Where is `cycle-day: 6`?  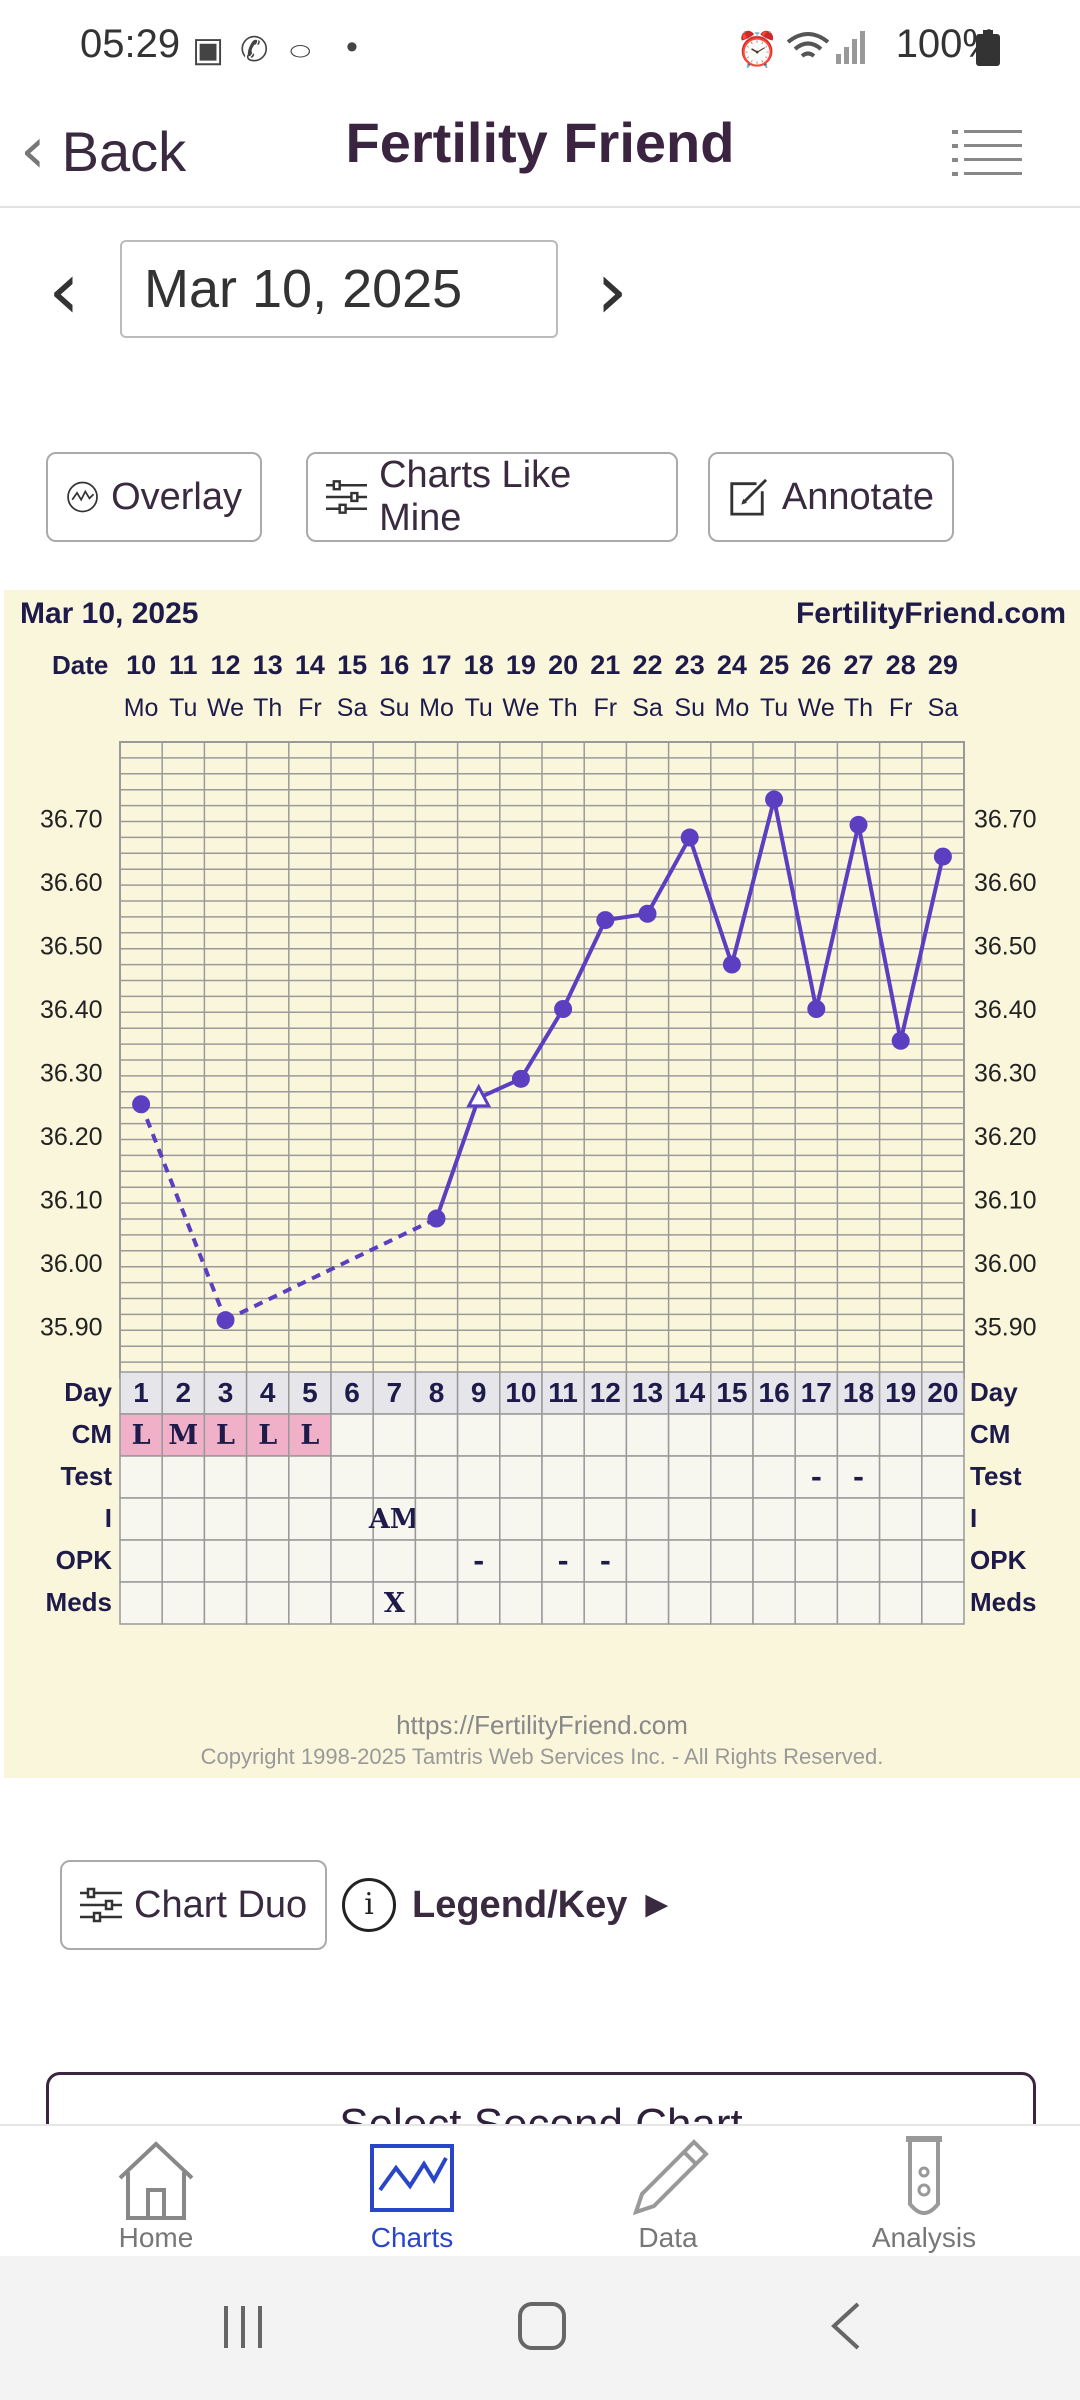
cycle-day: 6 is located at coordinates (352, 1392).